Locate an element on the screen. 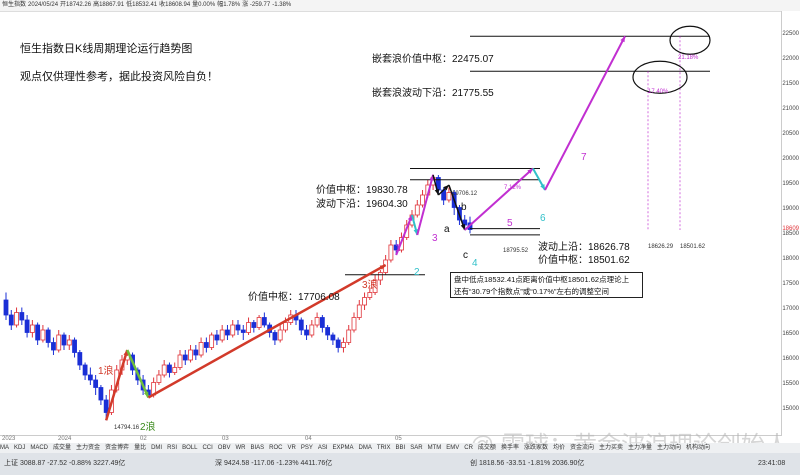  note-line-1: 盘中低点18532.41点距离价值中枢18501.62点理论上 is located at coordinates (542, 279).